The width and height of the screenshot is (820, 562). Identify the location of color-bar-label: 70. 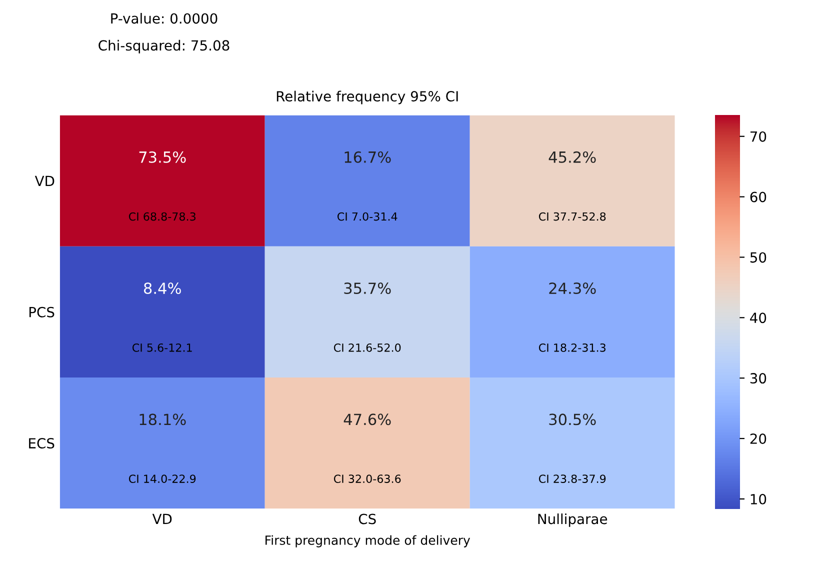
(758, 136).